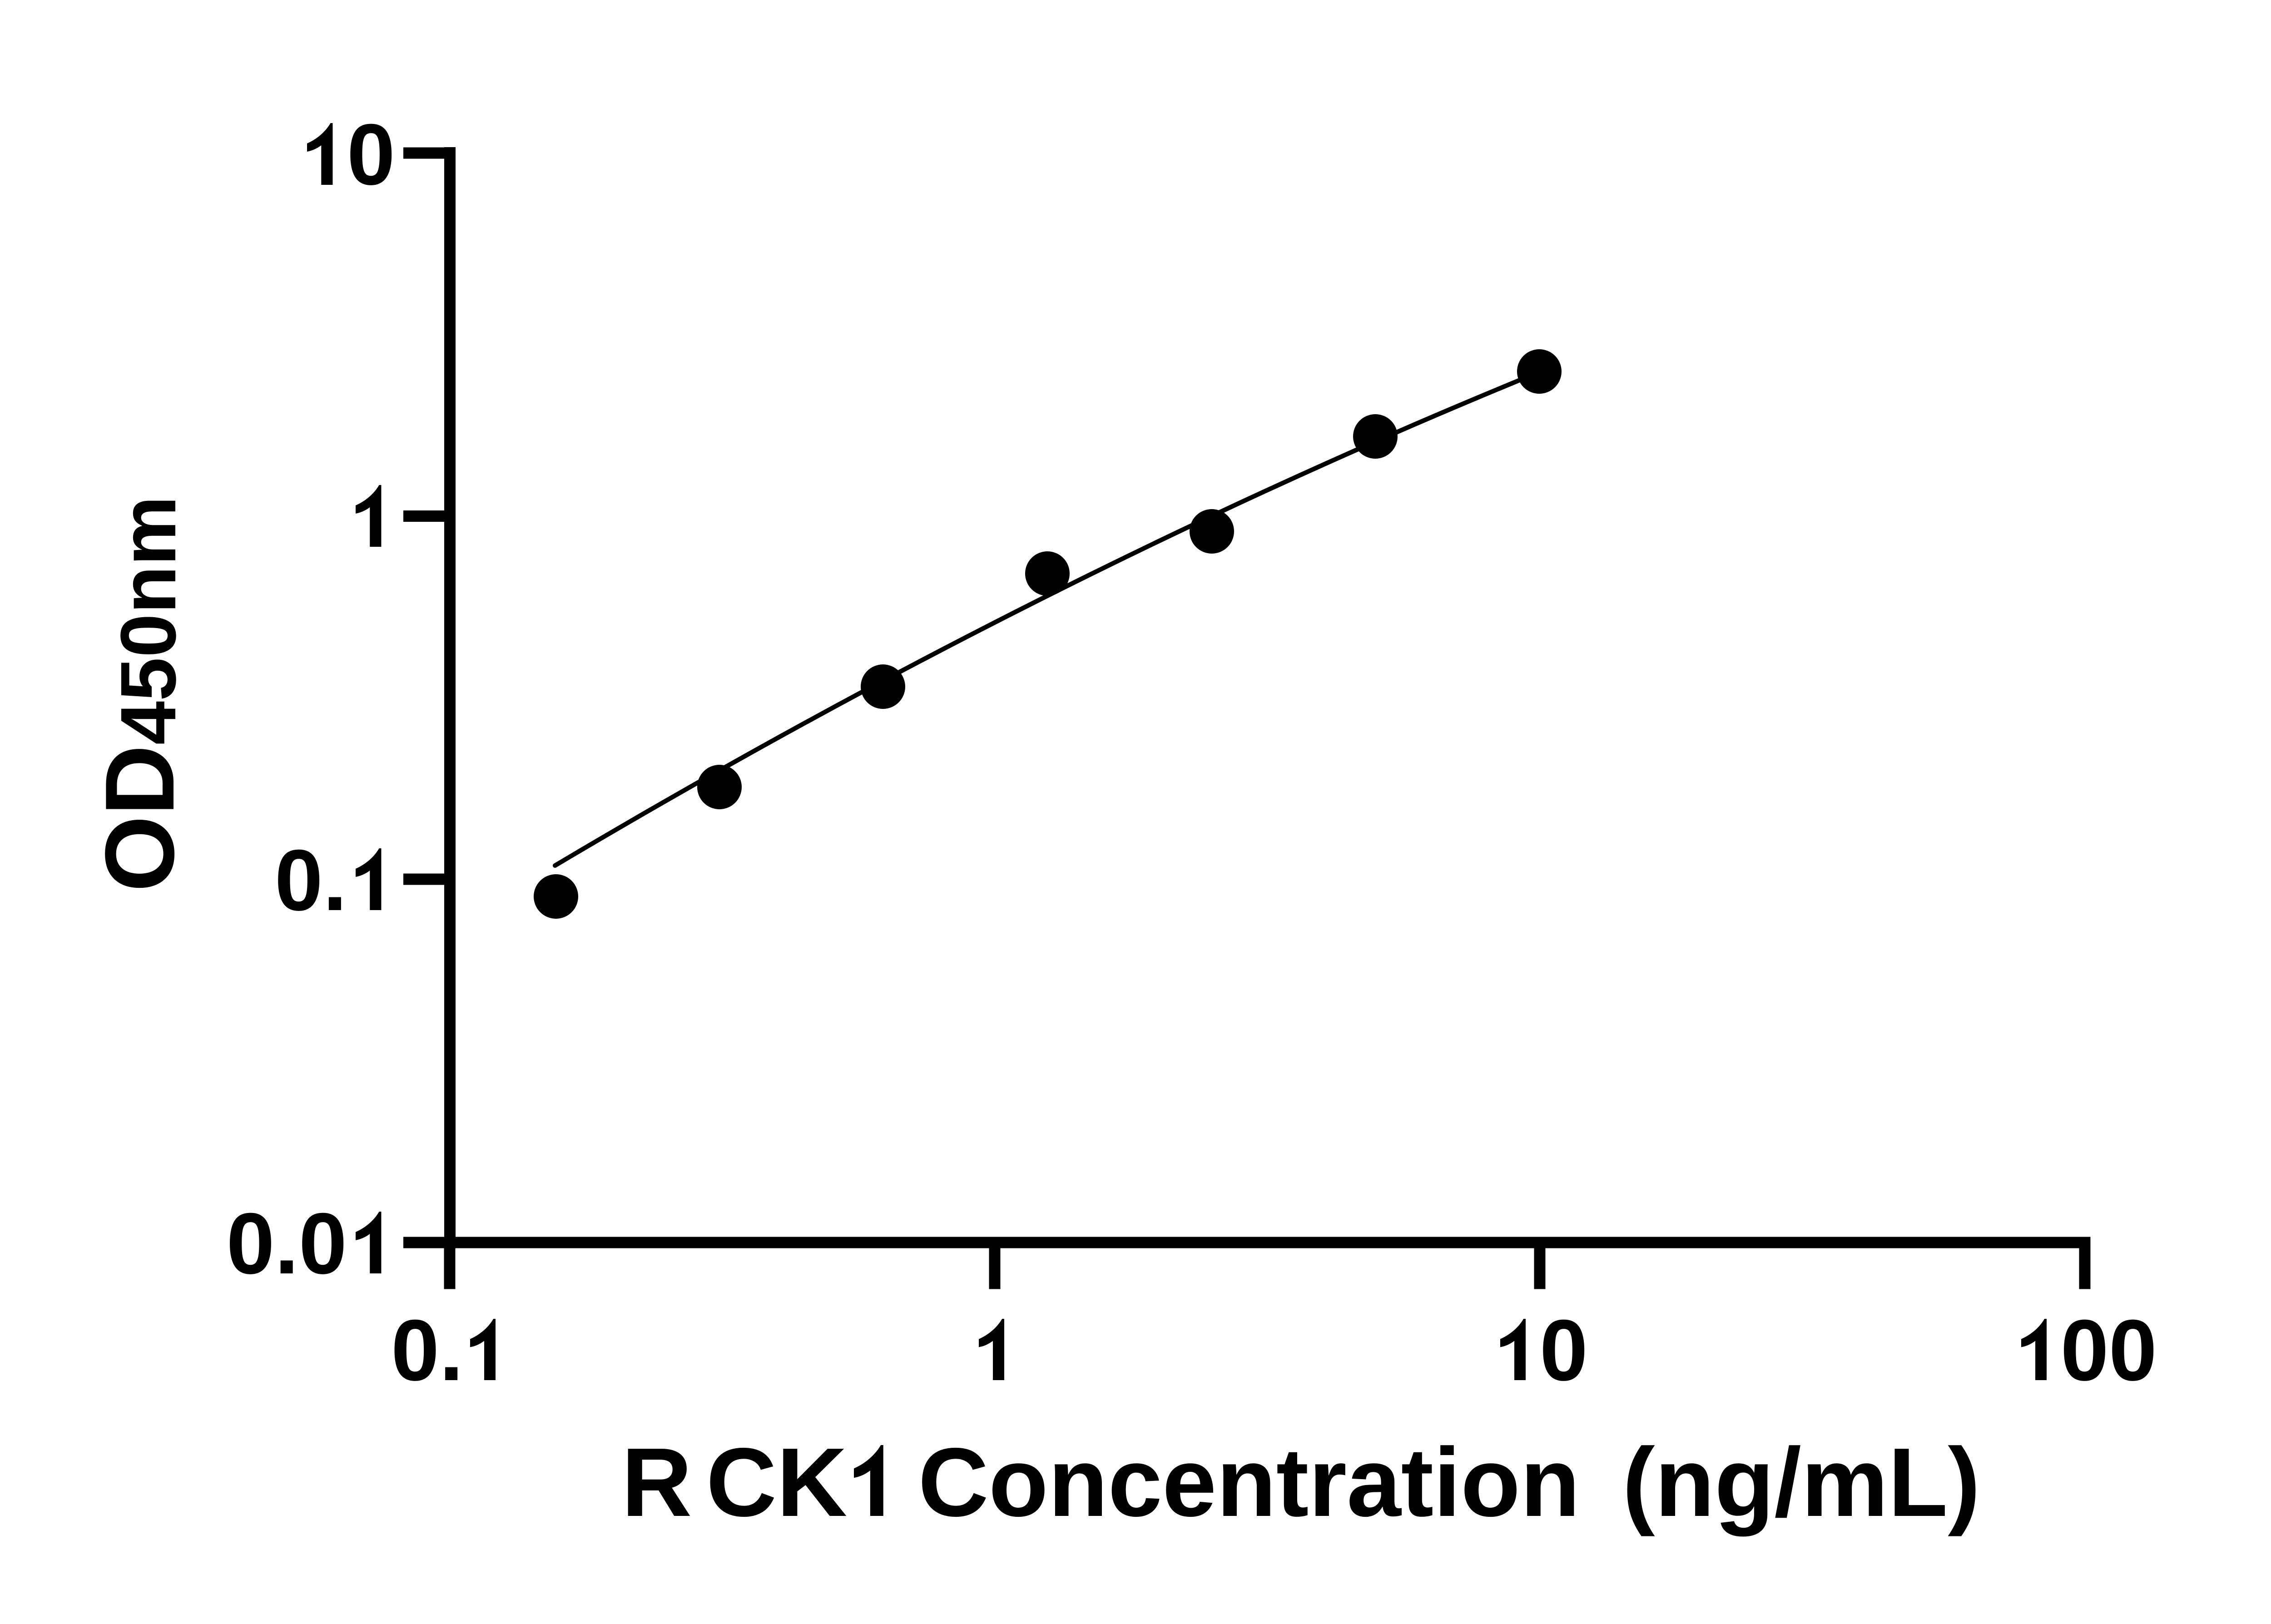  What do you see at coordinates (2109, 1350) in the screenshot?
I see `svg-text: 00` at bounding box center [2109, 1350].